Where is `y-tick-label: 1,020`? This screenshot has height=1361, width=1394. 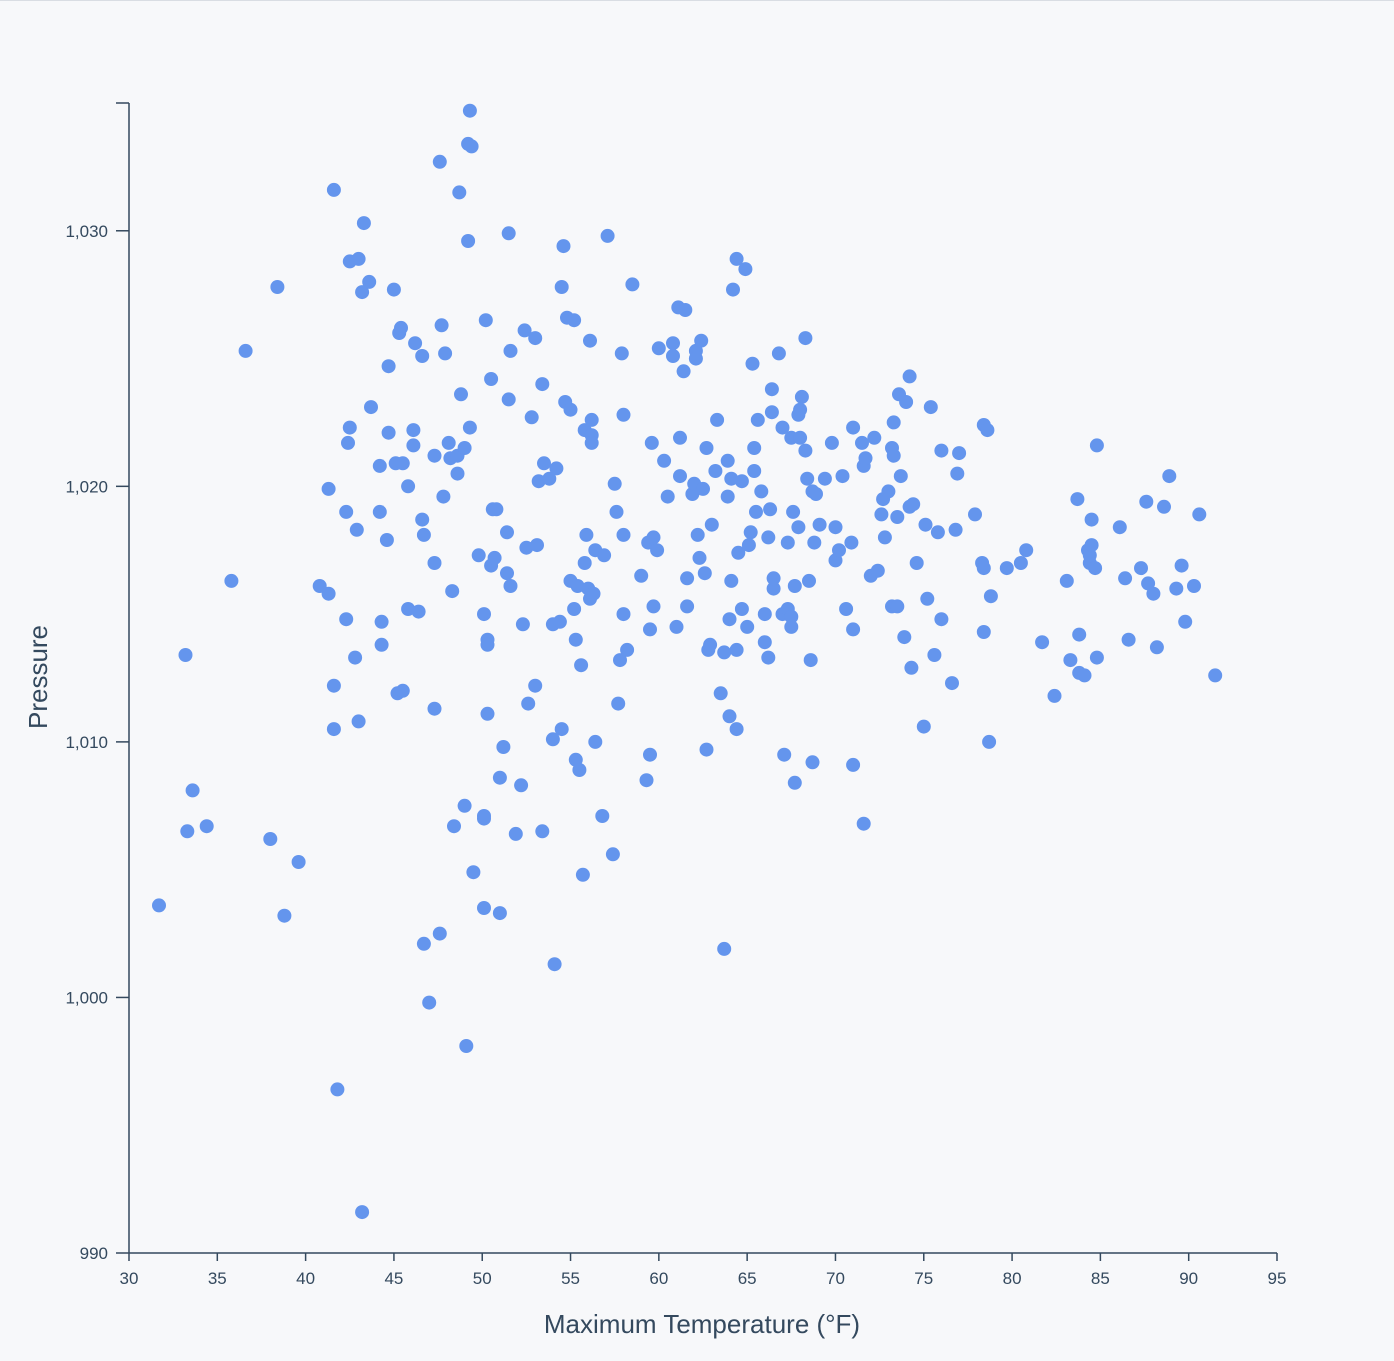 y-tick-label: 1,020 is located at coordinates (86, 486).